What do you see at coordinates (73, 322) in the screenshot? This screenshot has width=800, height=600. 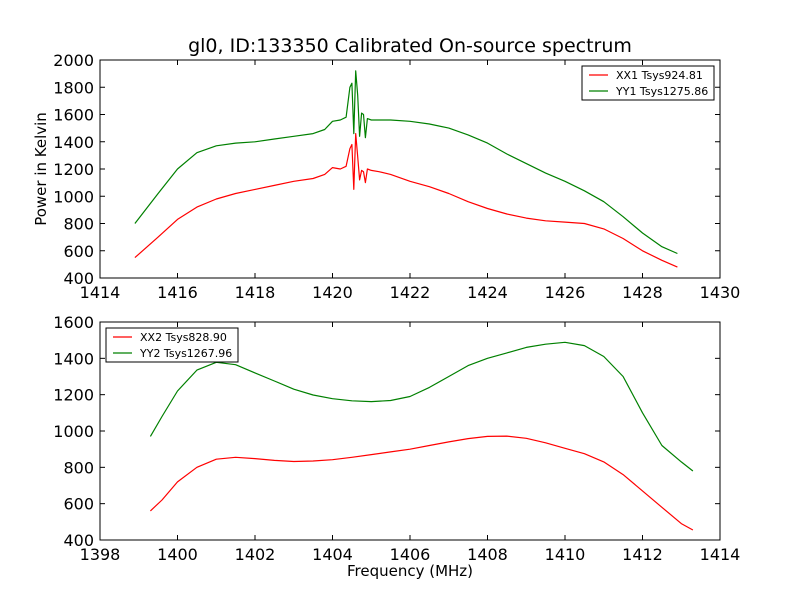 I see `bottom-y-tick-label: 1600` at bounding box center [73, 322].